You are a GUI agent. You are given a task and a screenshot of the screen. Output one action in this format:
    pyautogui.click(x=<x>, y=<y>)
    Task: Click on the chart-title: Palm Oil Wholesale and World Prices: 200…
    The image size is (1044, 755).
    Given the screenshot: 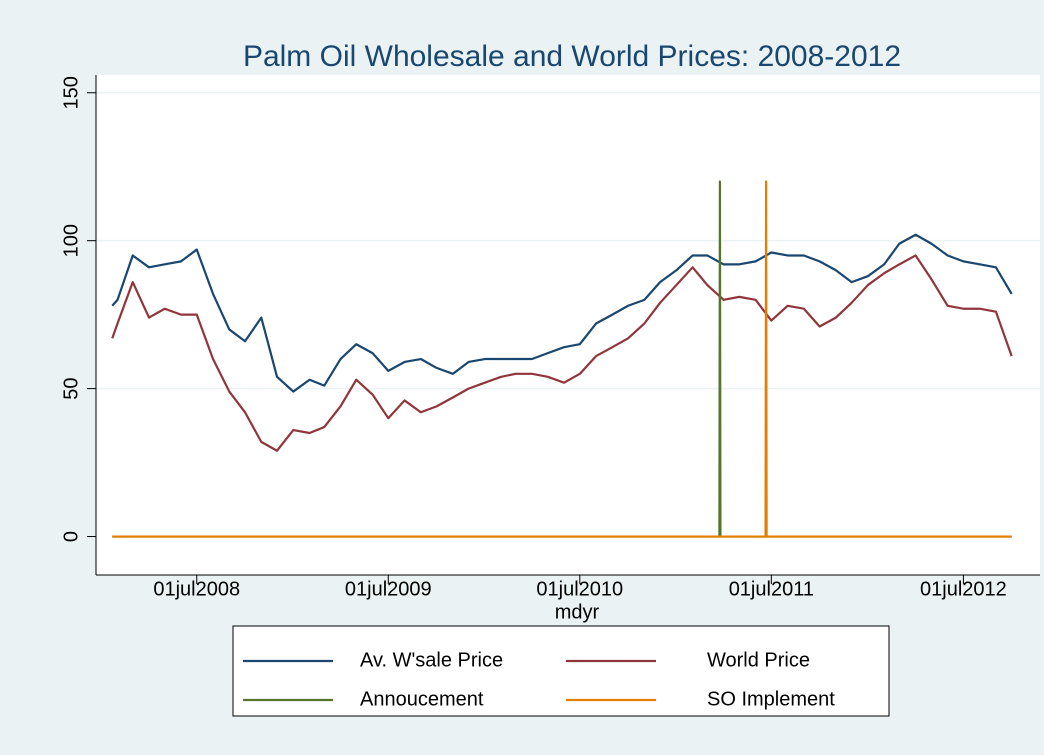 What is the action you would take?
    pyautogui.click(x=572, y=56)
    